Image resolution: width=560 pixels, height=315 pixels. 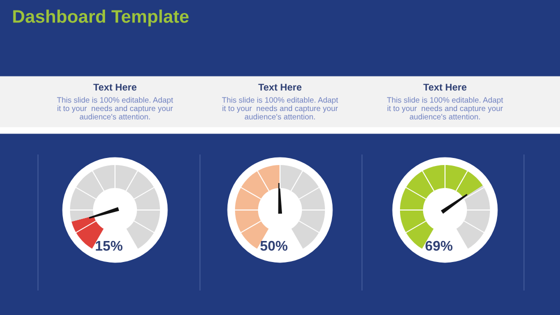 What do you see at coordinates (101, 18) in the screenshot?
I see `text: Dashboard Template` at bounding box center [101, 18].